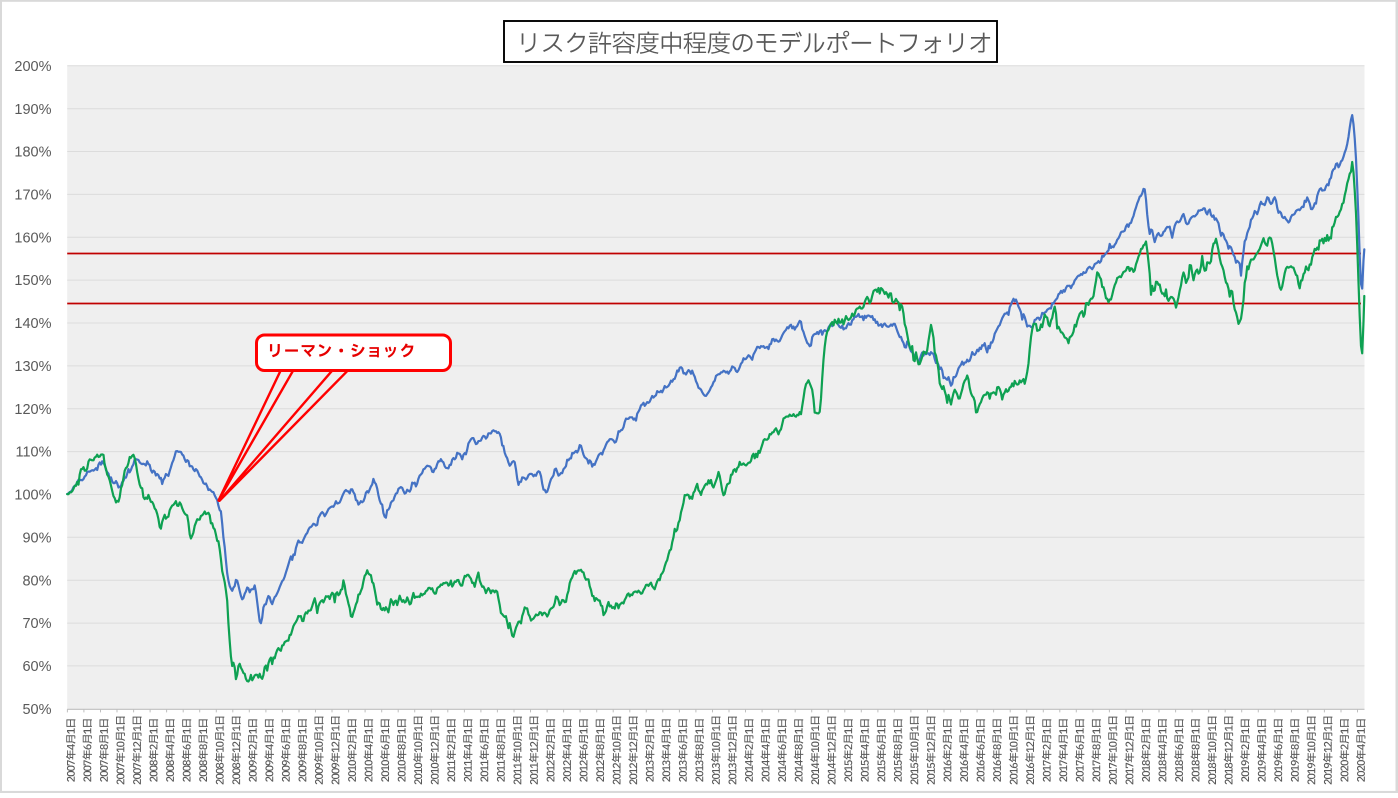 The image size is (1398, 798). What do you see at coordinates (36, 624) in the screenshot?
I see `svg-text: 70%` at bounding box center [36, 624].